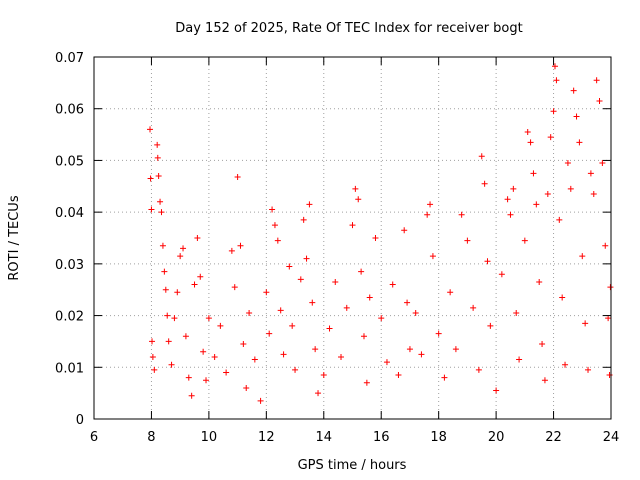  I want to click on y-tick-label: 0, so click(80, 420).